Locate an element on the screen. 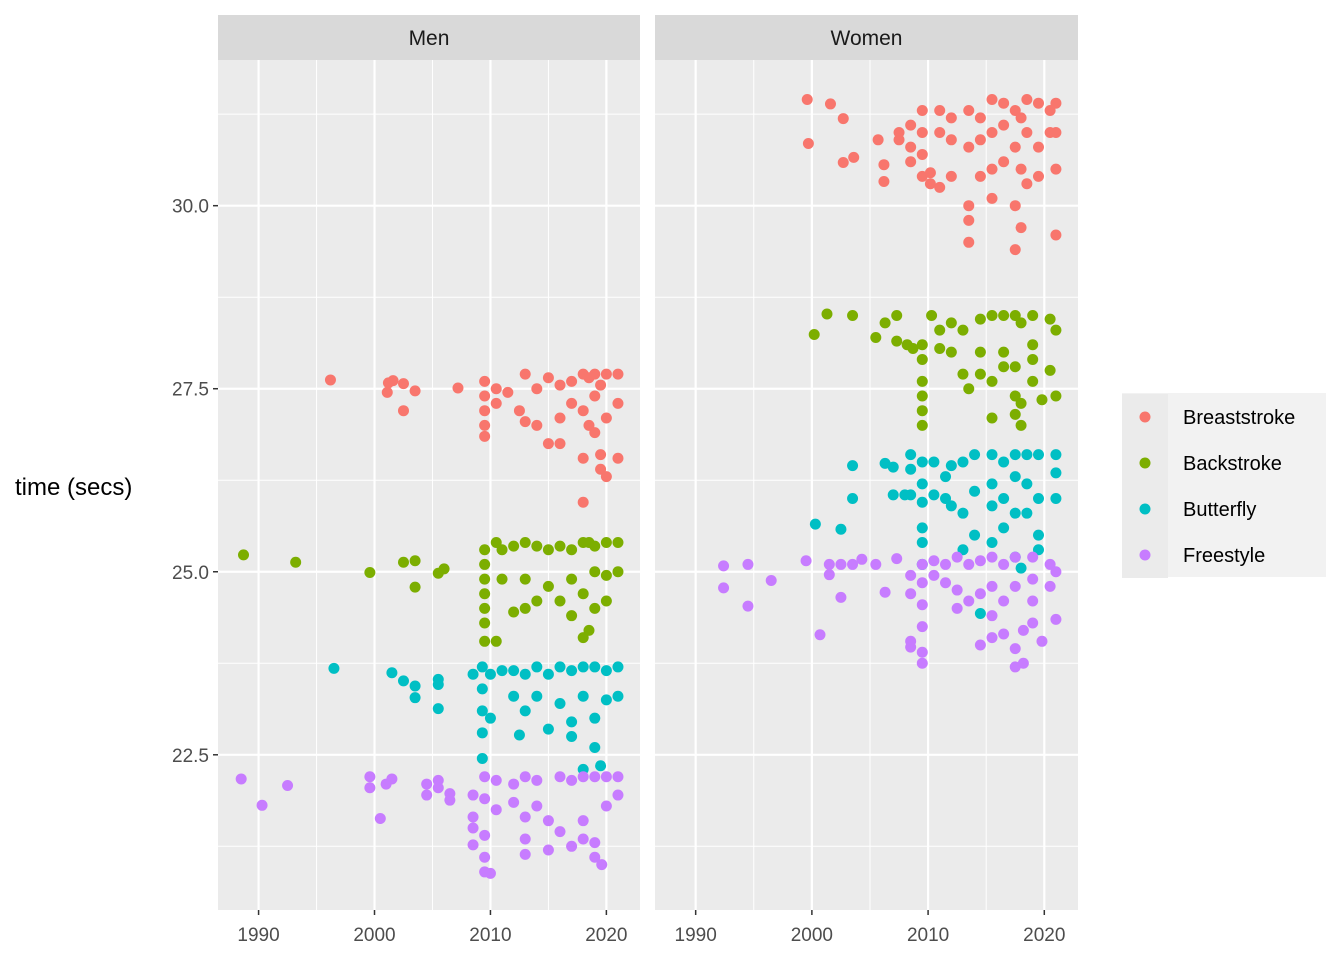 The width and height of the screenshot is (1344, 960). facet-strip-label: Men is located at coordinates (429, 38).